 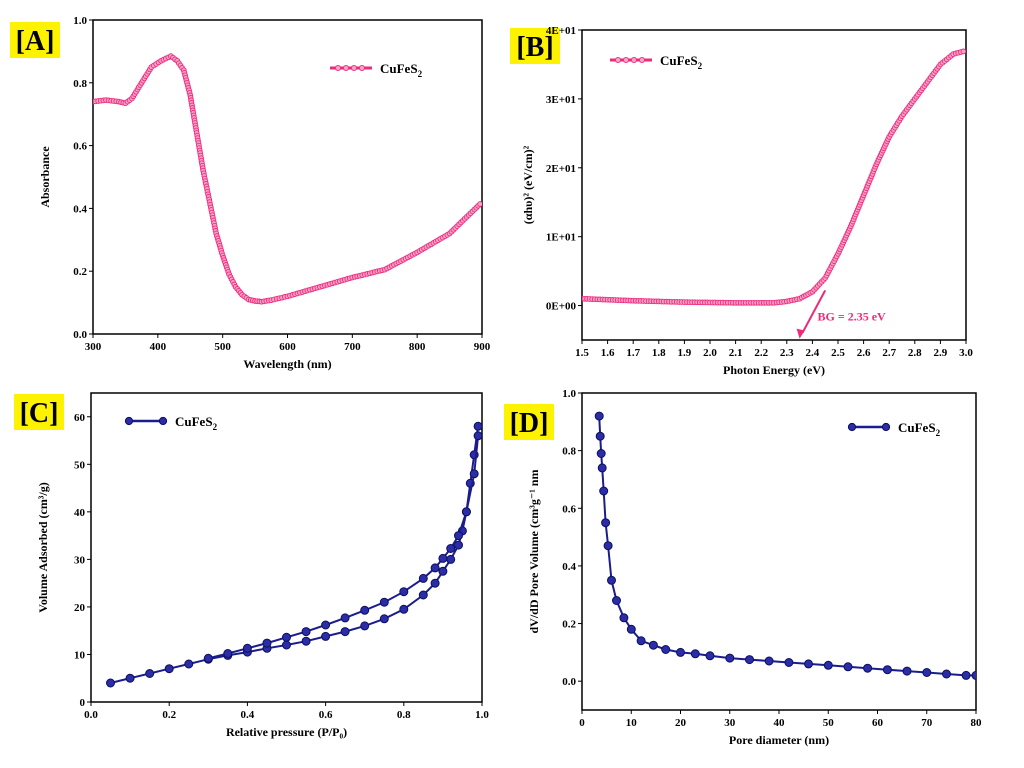 I want to click on y-tick-label: 3E+01, so click(x=561, y=100).